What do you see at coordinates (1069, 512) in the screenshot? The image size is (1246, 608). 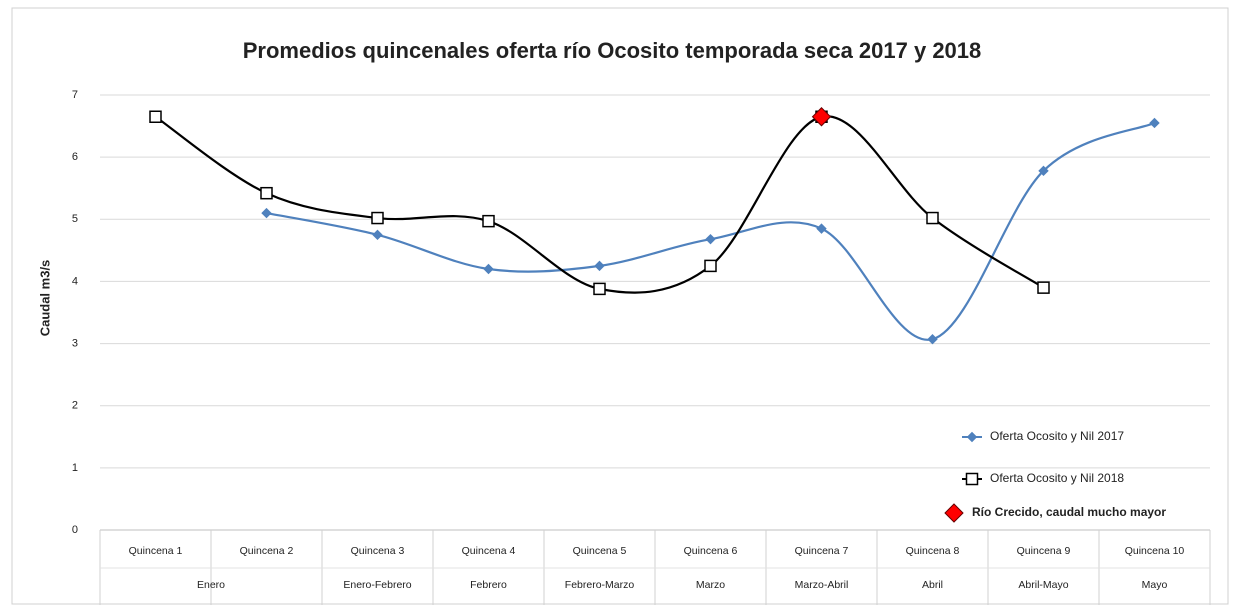 I see `legend-label: Río Crecido, caudal mucho mayor` at bounding box center [1069, 512].